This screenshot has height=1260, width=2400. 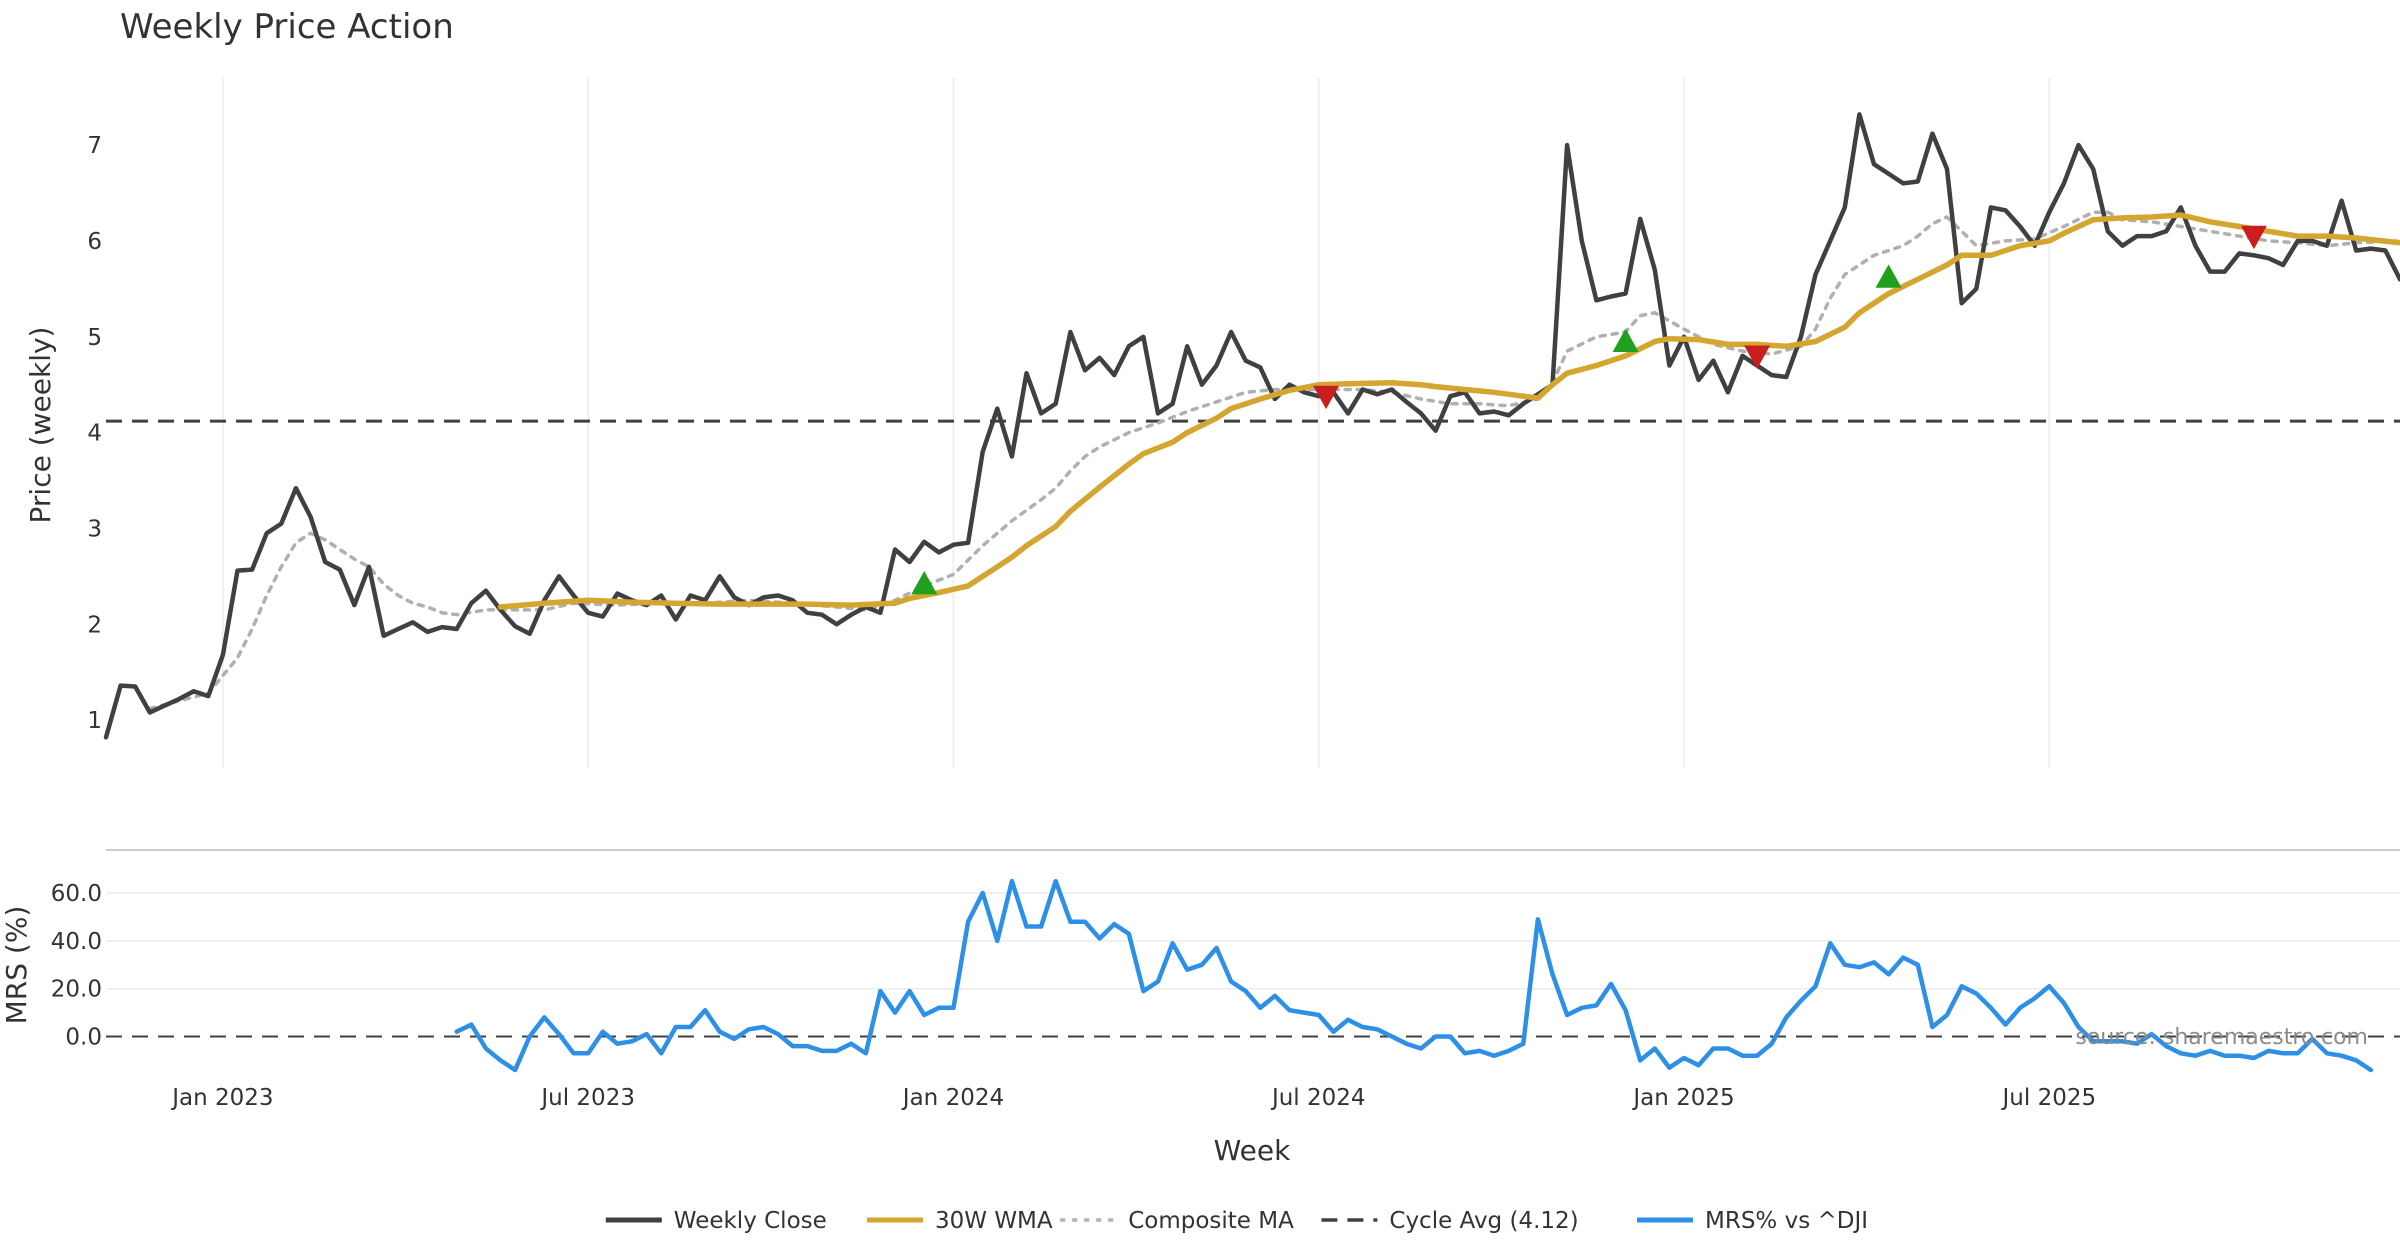 I want to click on mrs-y-tick-1: 20.0, so click(x=76, y=990).